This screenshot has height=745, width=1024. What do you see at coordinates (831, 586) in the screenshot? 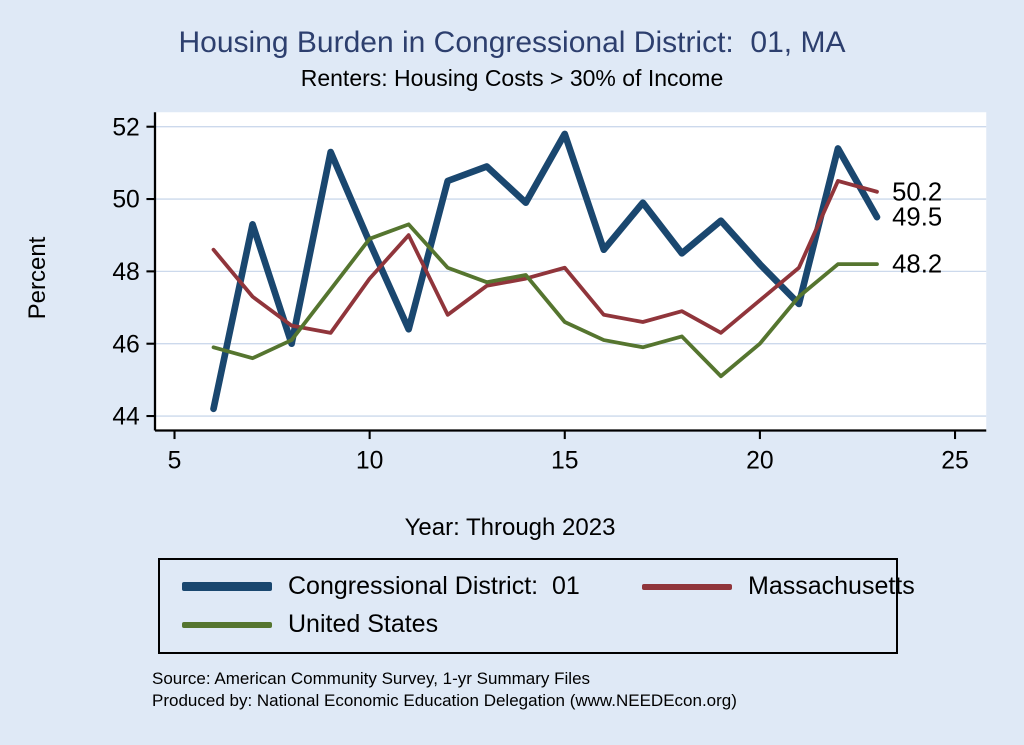
I see `legend-label: Massachusetts` at bounding box center [831, 586].